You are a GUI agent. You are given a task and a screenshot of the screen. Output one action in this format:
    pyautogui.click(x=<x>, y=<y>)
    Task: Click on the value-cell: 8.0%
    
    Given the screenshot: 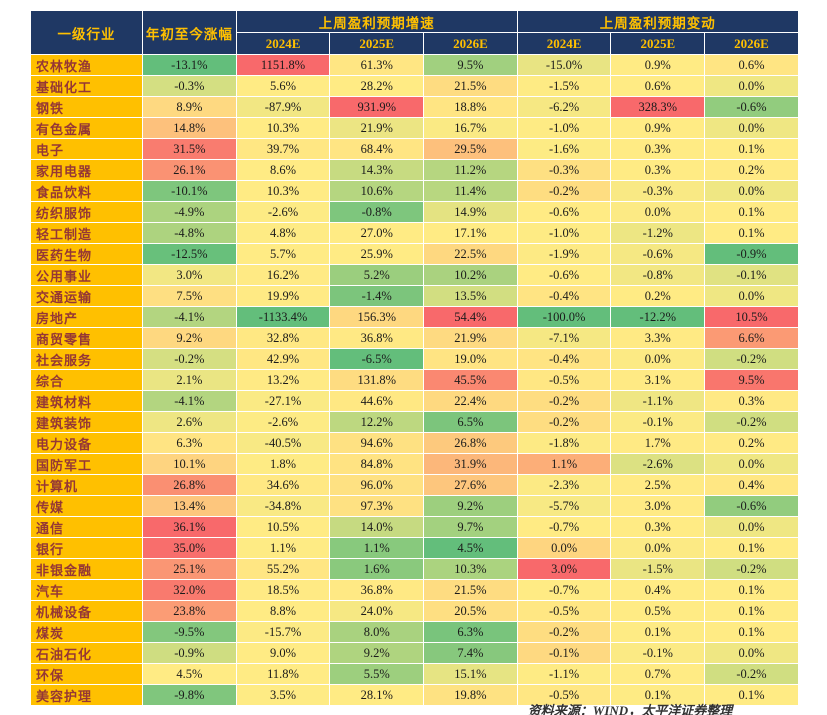 What is the action you would take?
    pyautogui.click(x=377, y=632)
    